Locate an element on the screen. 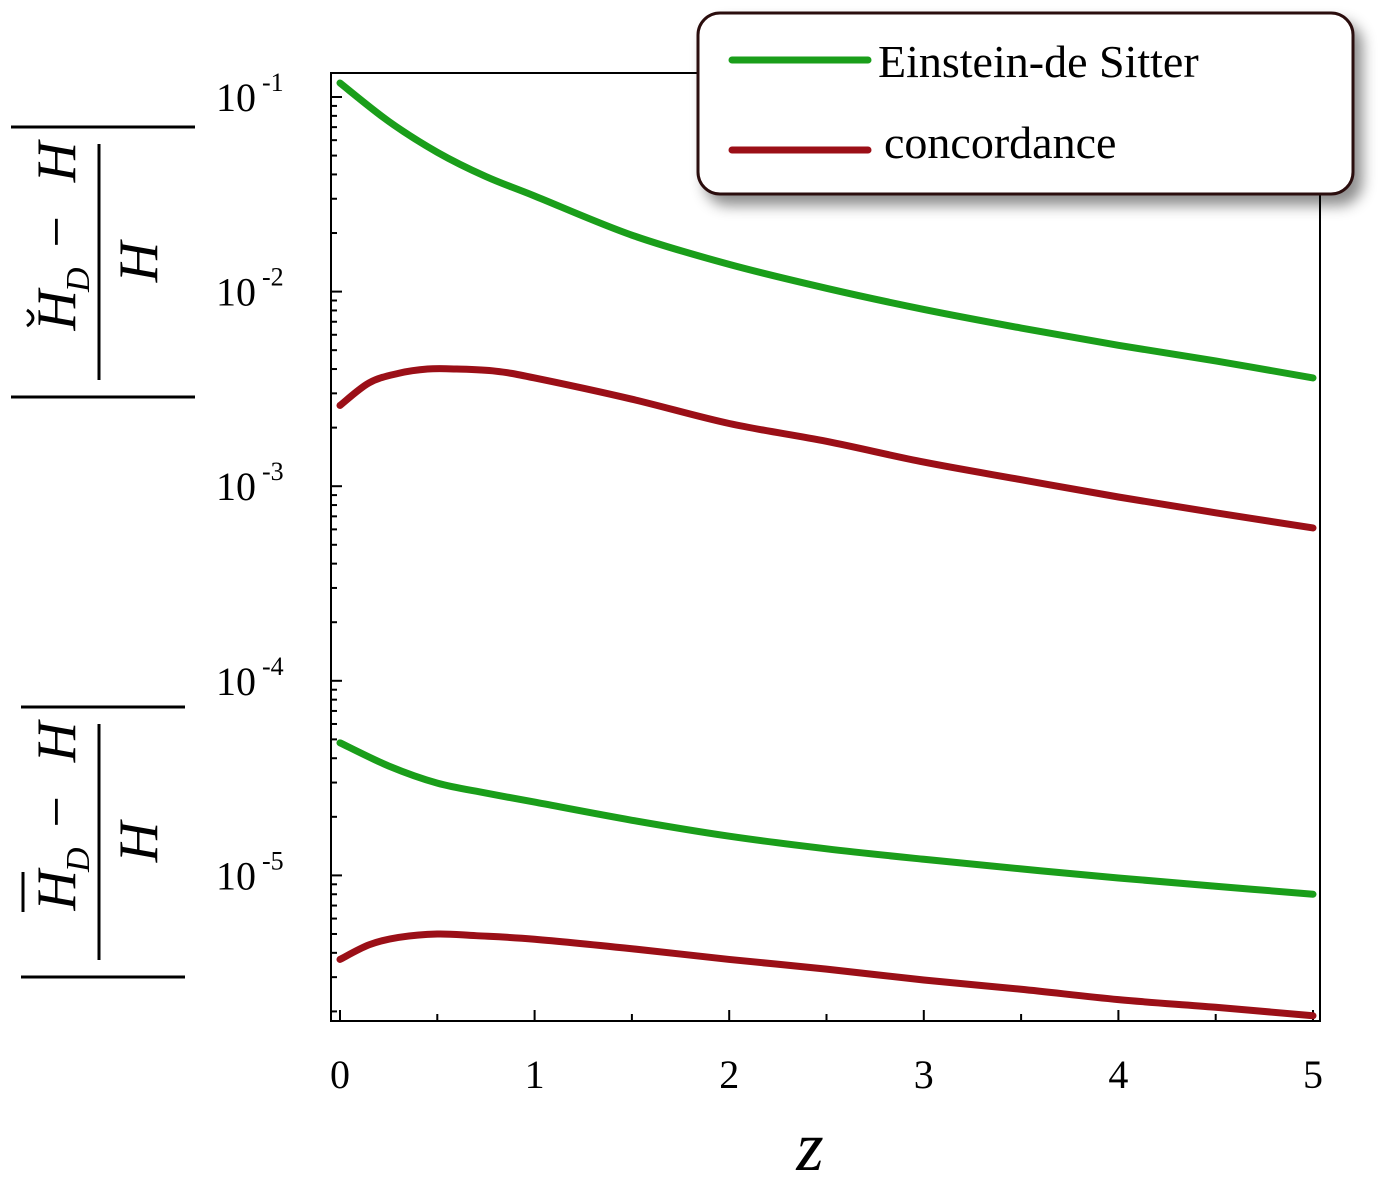 The image size is (1390, 1177). series-line-concordance-bottom is located at coordinates (826, 975).